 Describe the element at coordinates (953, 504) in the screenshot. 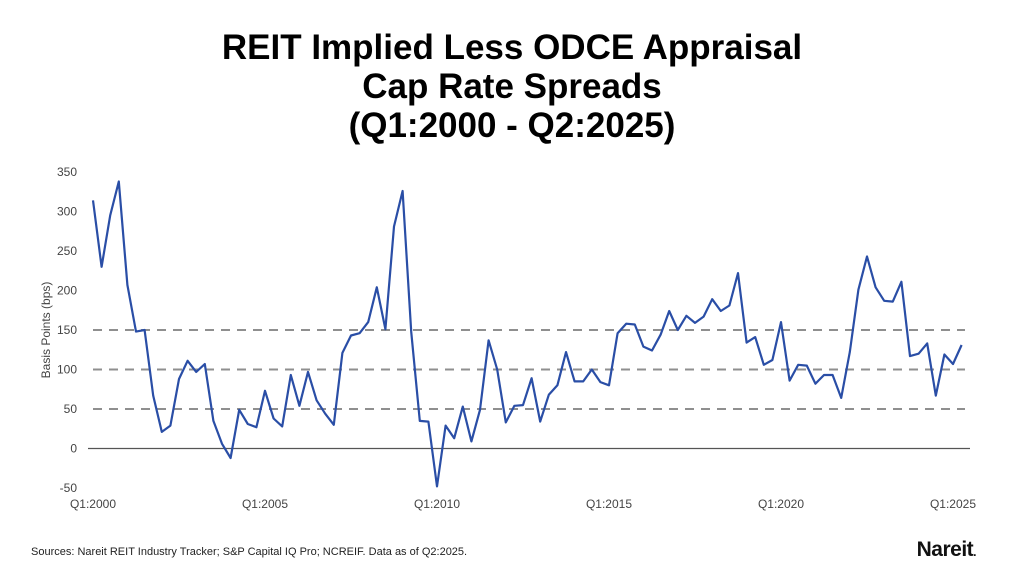

I see `x-tick-label: Q1:2025` at that location.